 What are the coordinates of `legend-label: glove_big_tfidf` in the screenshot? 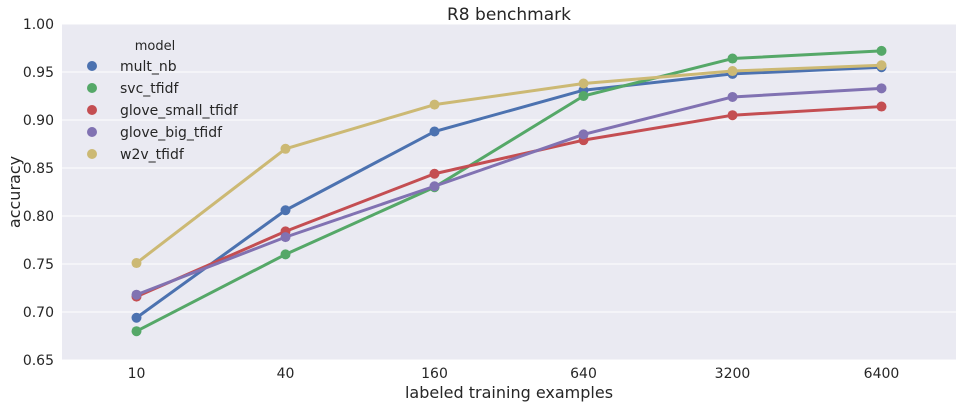 It's located at (171, 133).